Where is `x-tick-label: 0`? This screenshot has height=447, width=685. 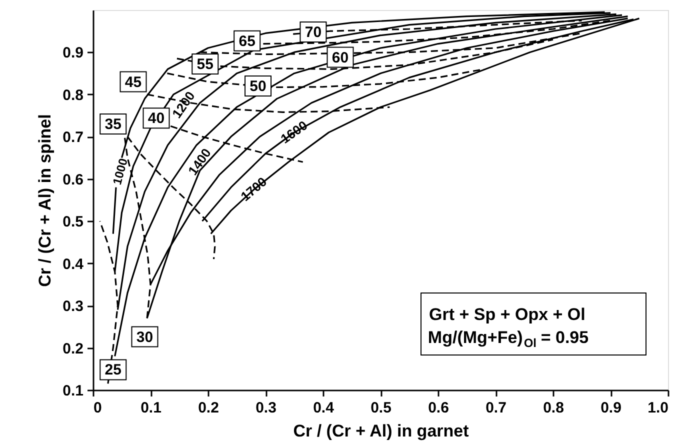
x-tick-label: 0 is located at coordinates (98, 408).